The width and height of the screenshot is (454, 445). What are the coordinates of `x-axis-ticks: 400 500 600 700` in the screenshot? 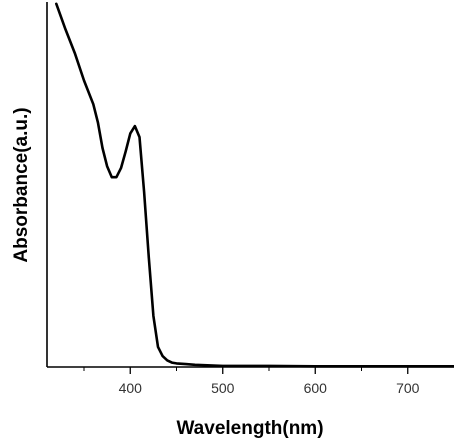 It's located at (251, 381).